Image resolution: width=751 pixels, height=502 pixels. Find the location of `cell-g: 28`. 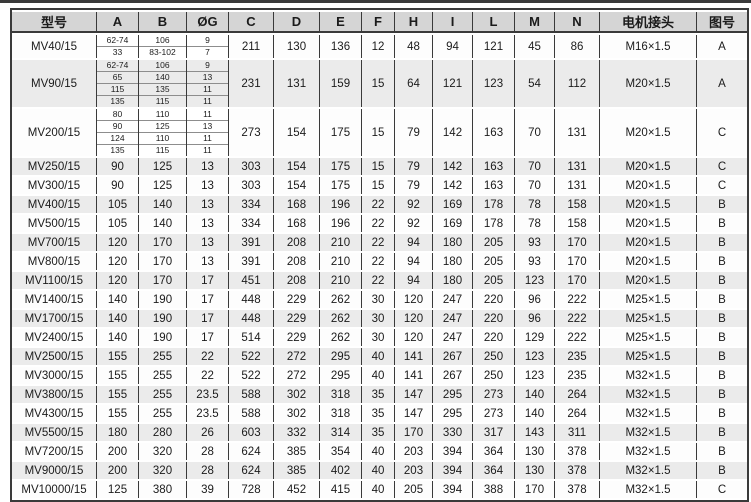

cell-g: 28 is located at coordinates (208, 451).